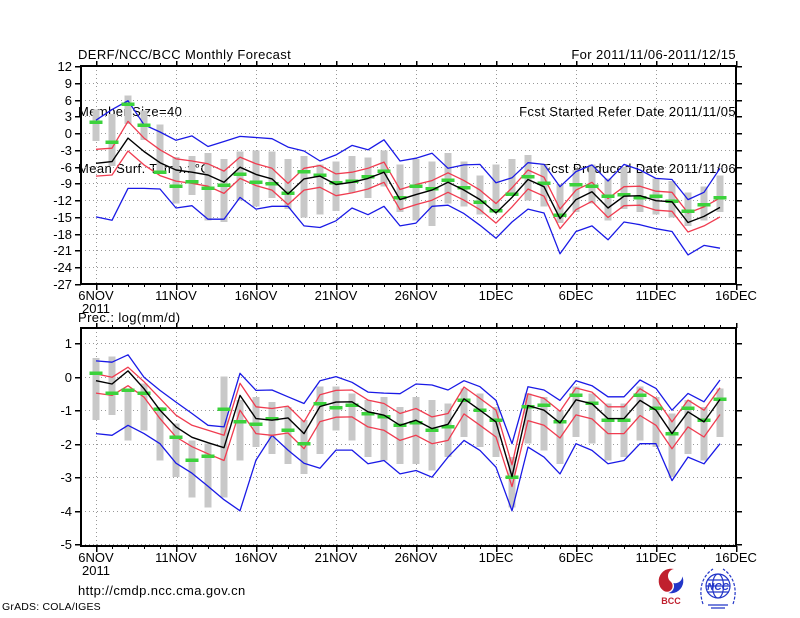 Image resolution: width=800 pixels, height=618 pixels. Describe the element at coordinates (671, 581) in the screenshot. I see `bcc-swirl-icon` at that location.